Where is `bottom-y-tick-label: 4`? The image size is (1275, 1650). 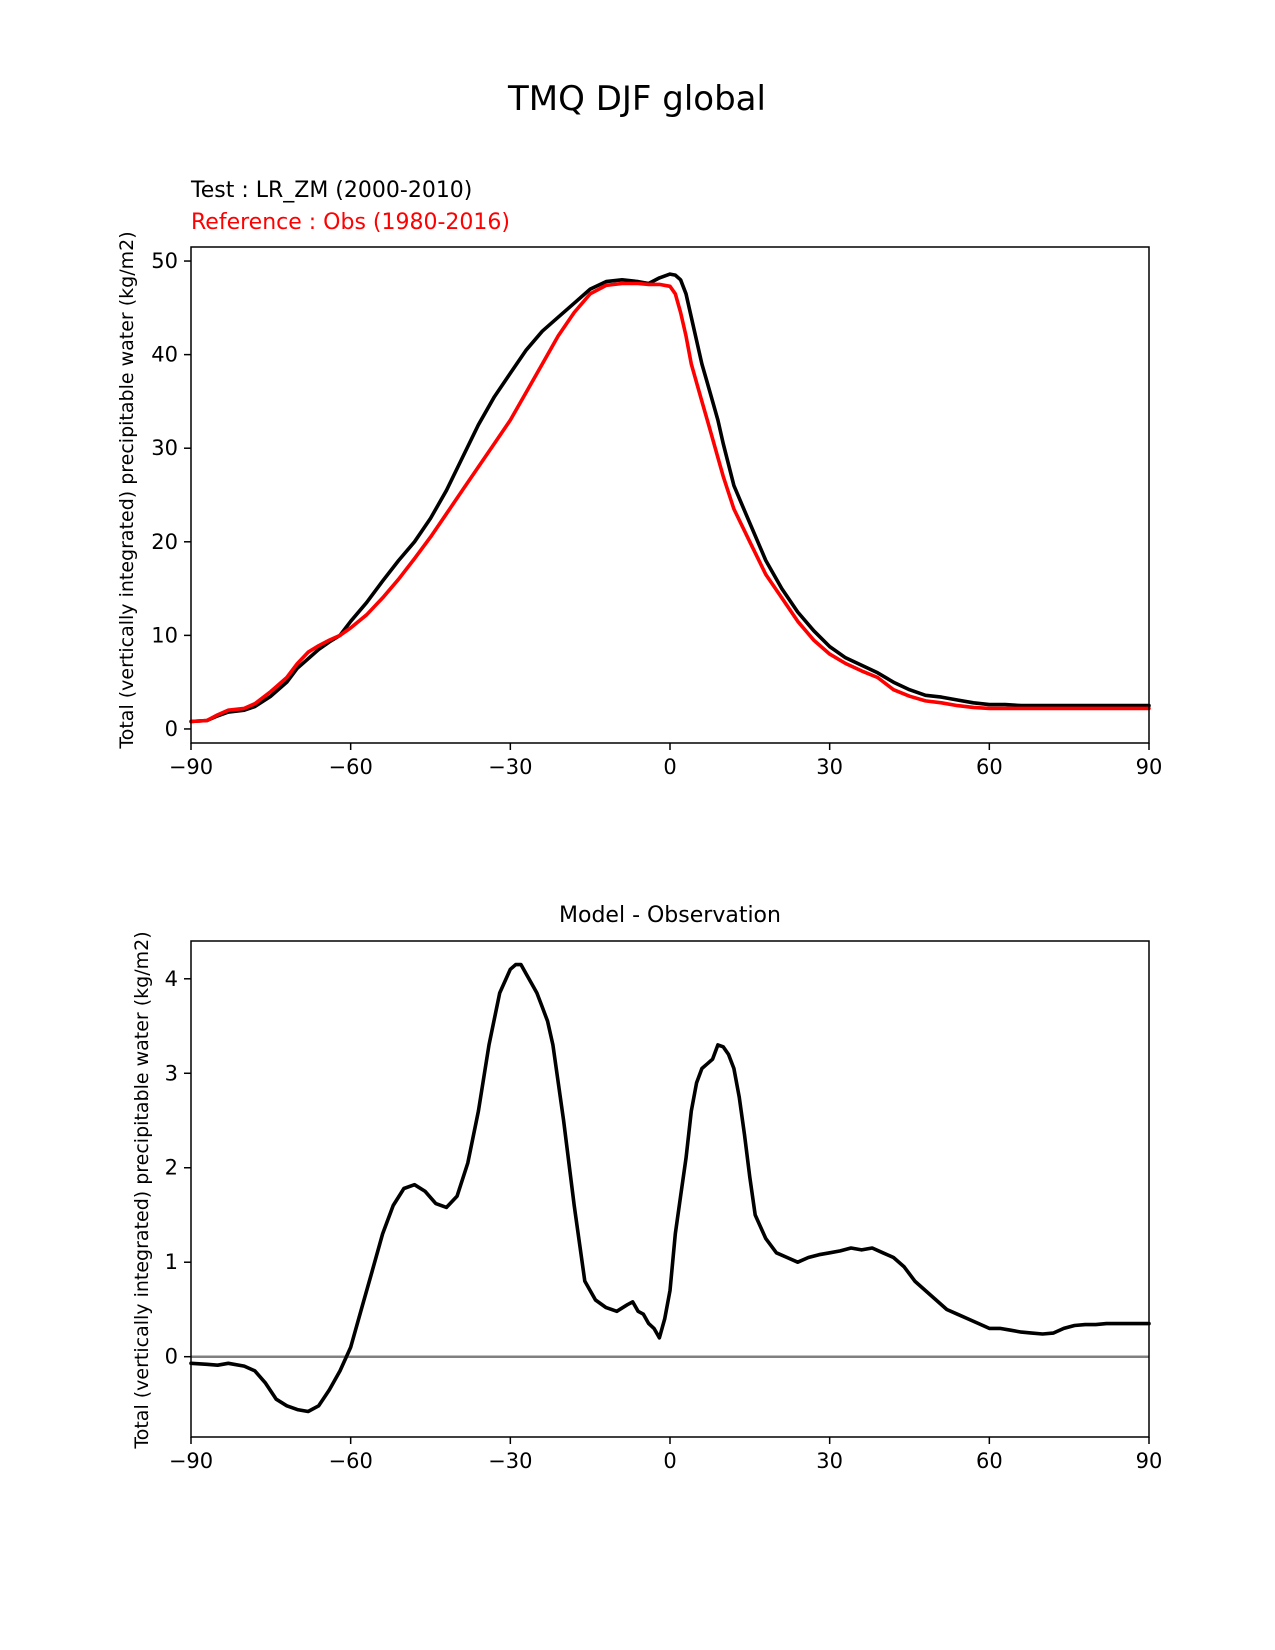
bottom-y-tick-label: 4 is located at coordinates (171, 979).